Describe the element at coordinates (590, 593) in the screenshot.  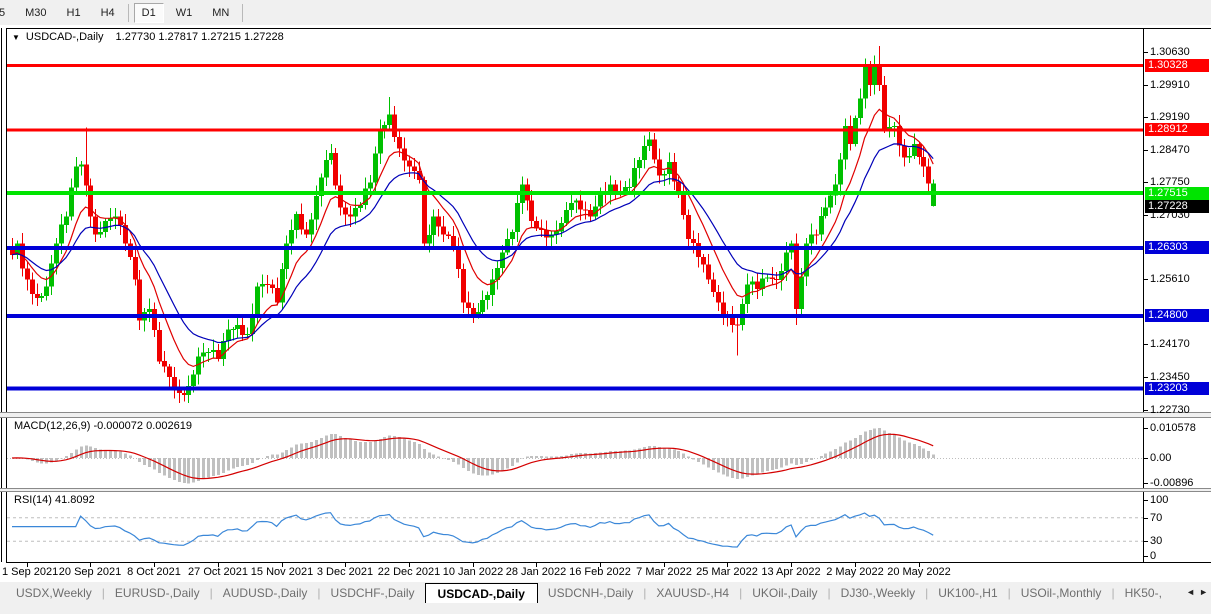
I see `chart-tab-usdcnhdaily: USDCNH-,Daily` at that location.